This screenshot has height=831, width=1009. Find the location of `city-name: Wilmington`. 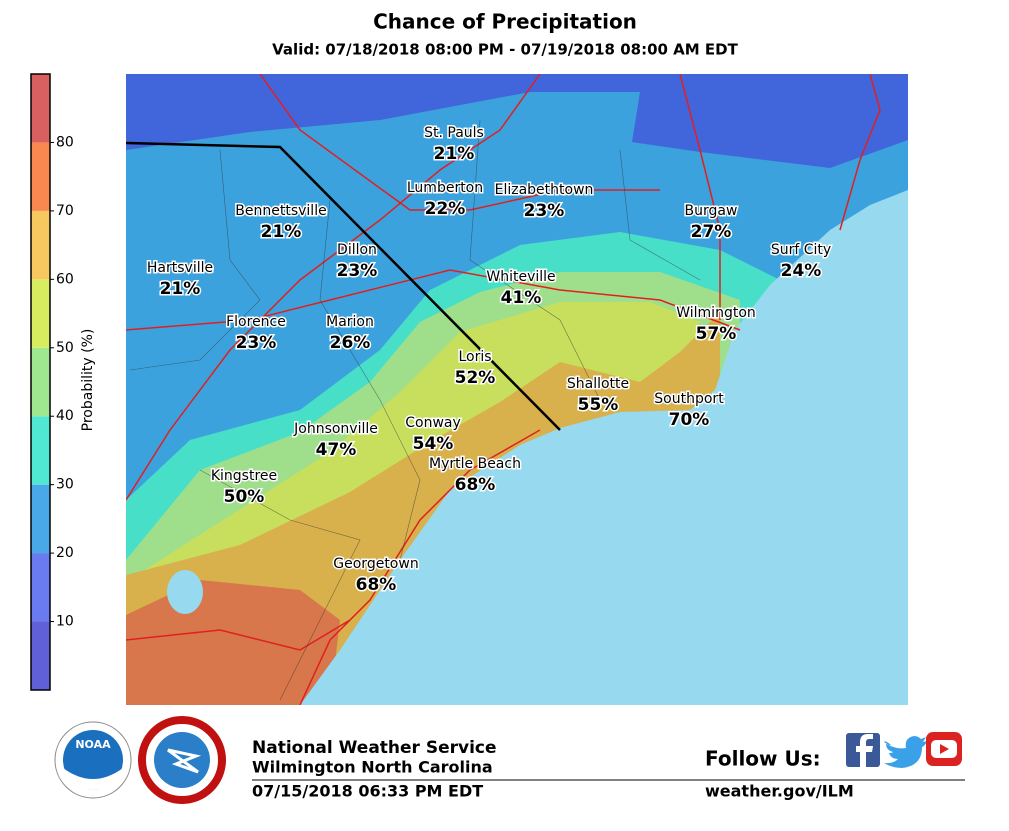

city-name: Wilmington is located at coordinates (716, 313).